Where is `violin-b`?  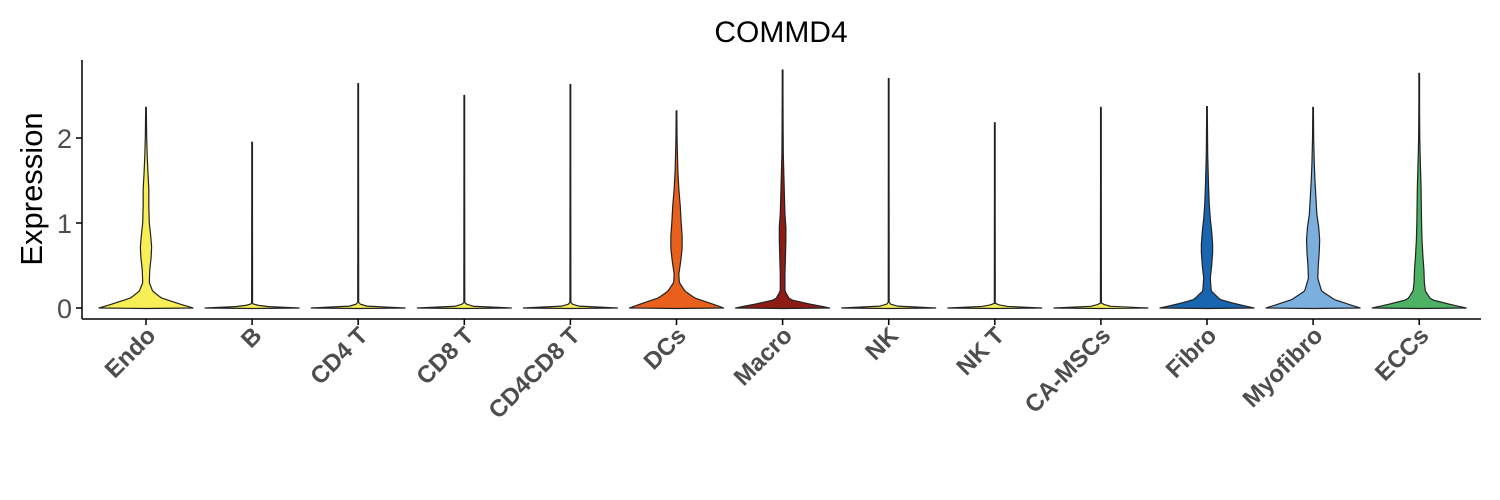
violin-b is located at coordinates (252, 225).